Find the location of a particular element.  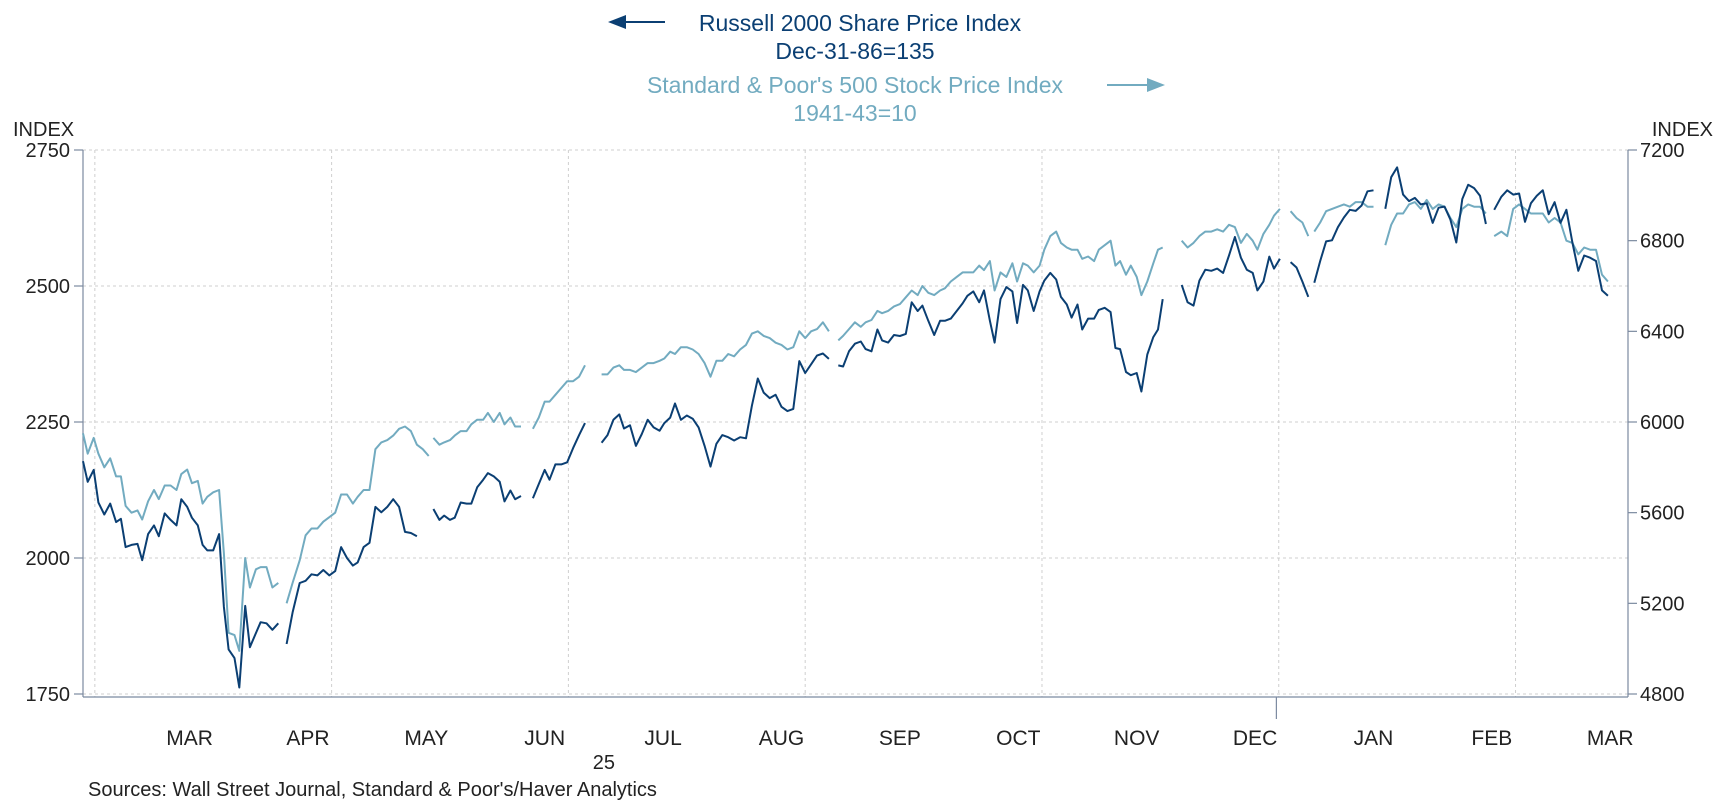

month-label: JUN is located at coordinates (544, 738).